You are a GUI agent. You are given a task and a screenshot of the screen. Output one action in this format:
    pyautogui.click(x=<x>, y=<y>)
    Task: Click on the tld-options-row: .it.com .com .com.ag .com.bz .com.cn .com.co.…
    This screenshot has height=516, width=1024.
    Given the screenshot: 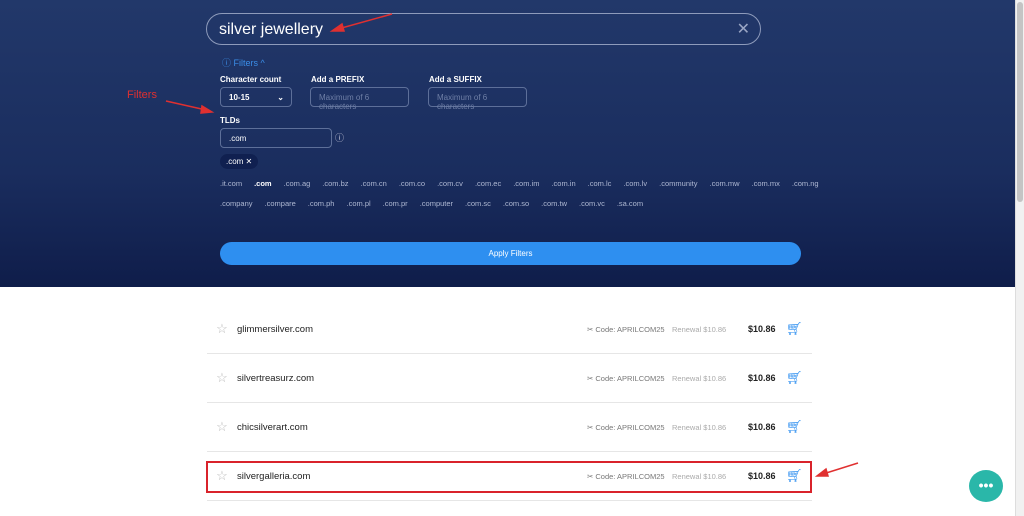 What is the action you would take?
    pyautogui.click(x=519, y=183)
    